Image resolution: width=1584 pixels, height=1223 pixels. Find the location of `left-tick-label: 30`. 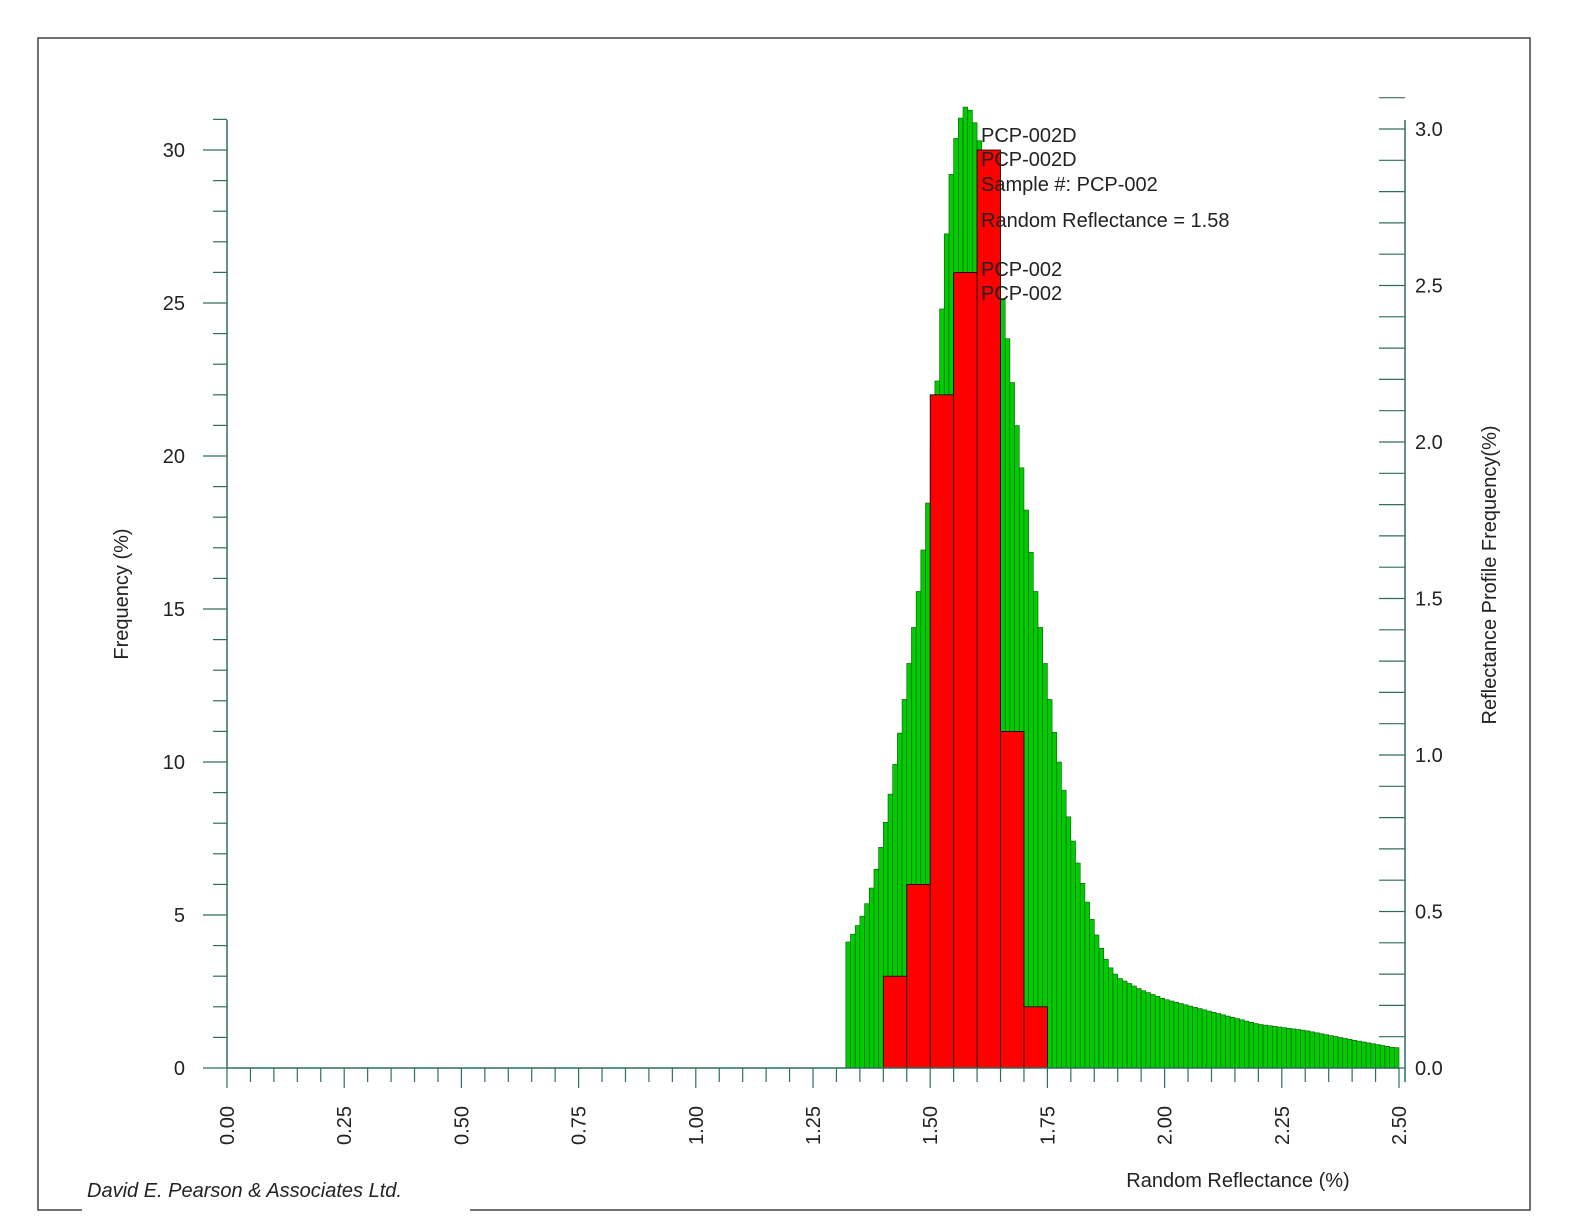

left-tick-label: 30 is located at coordinates (174, 151).